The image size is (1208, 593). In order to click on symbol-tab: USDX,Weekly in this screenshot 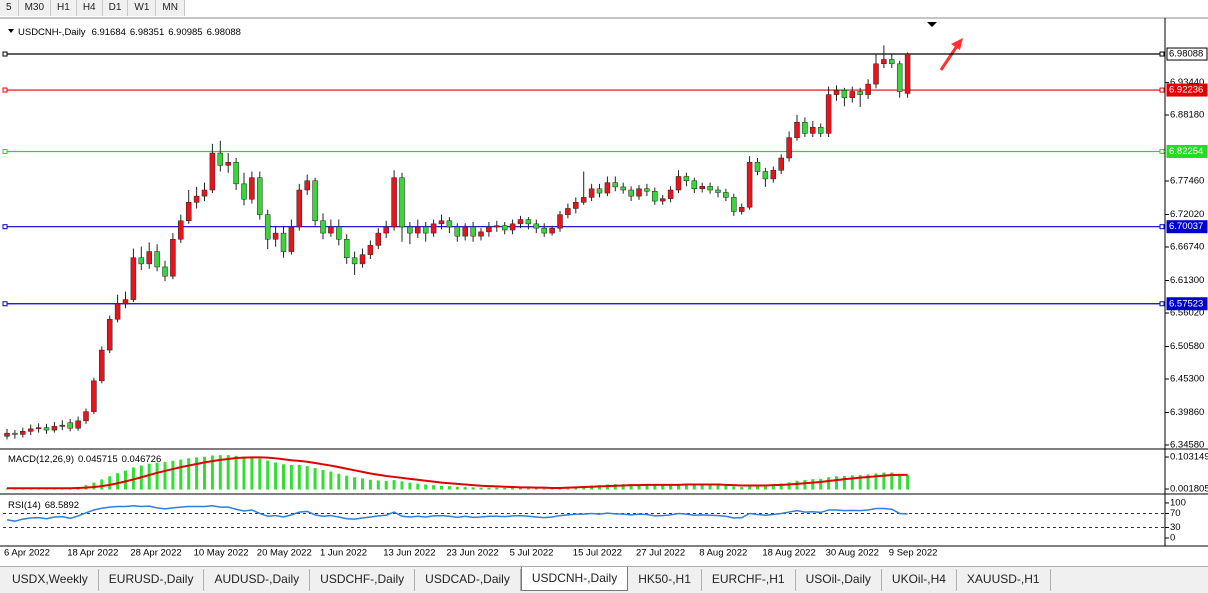, I will do `click(50, 580)`.